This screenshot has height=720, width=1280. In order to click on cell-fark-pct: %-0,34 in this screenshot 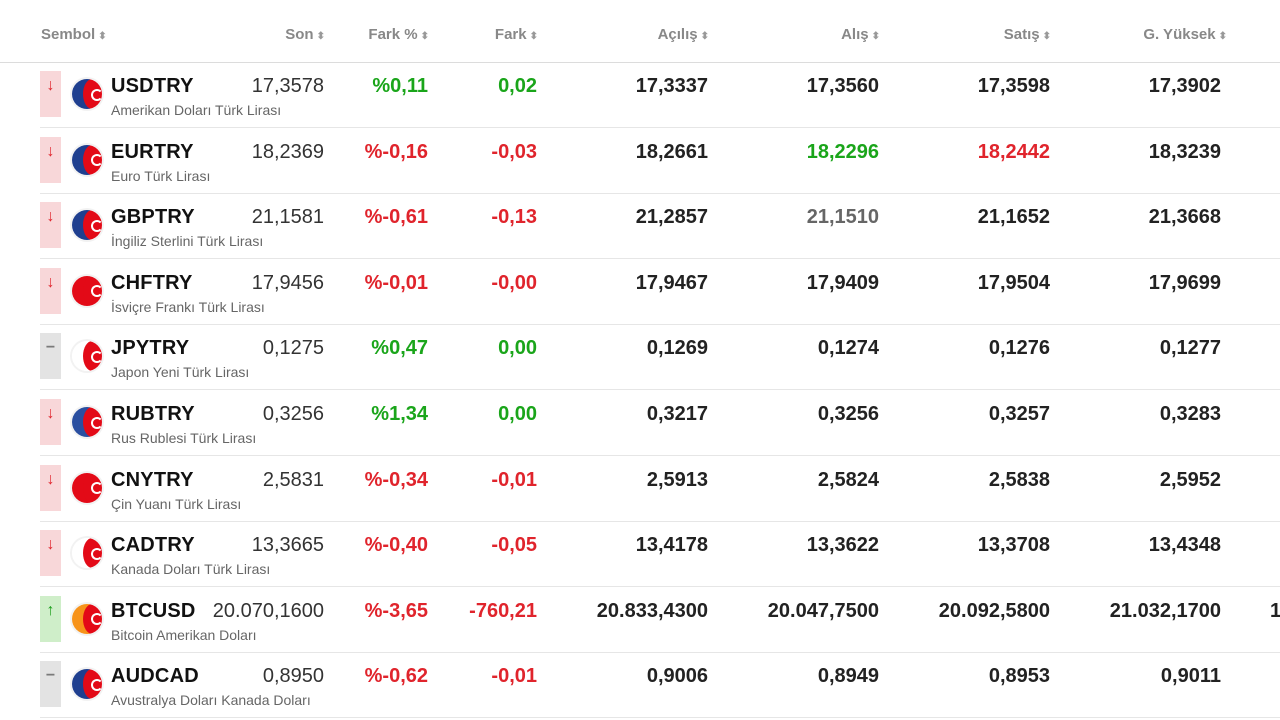, I will do `click(396, 479)`.